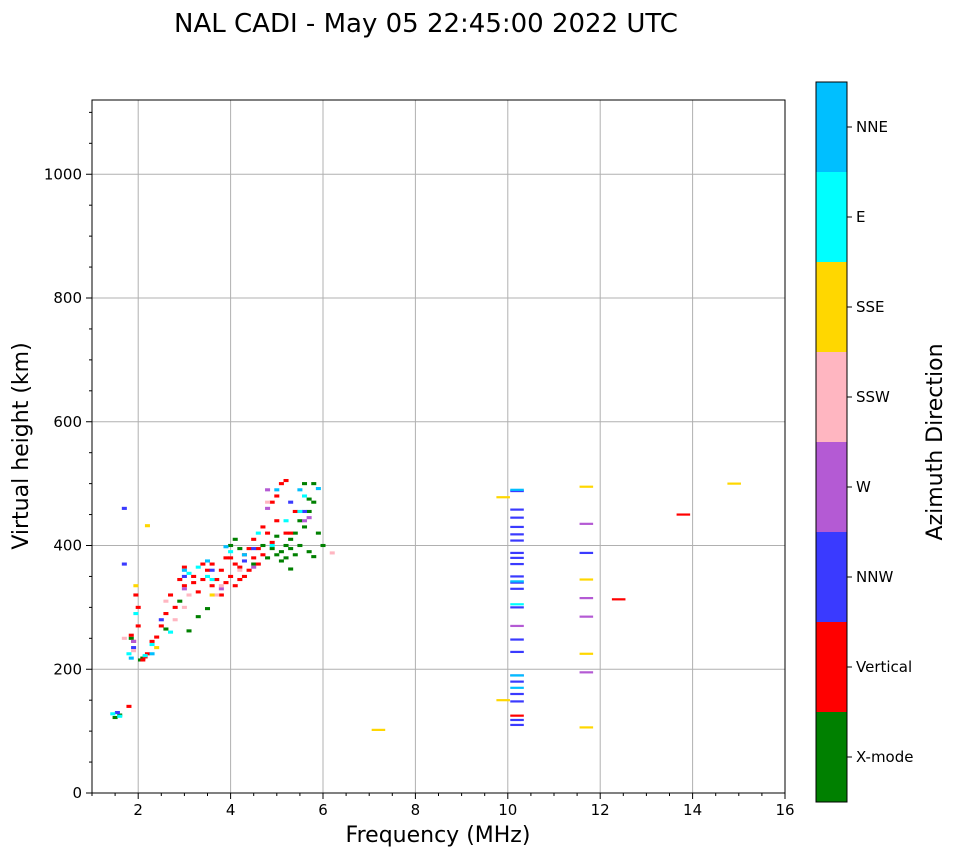  I want to click on y-tick-label: 0, so click(77, 793).